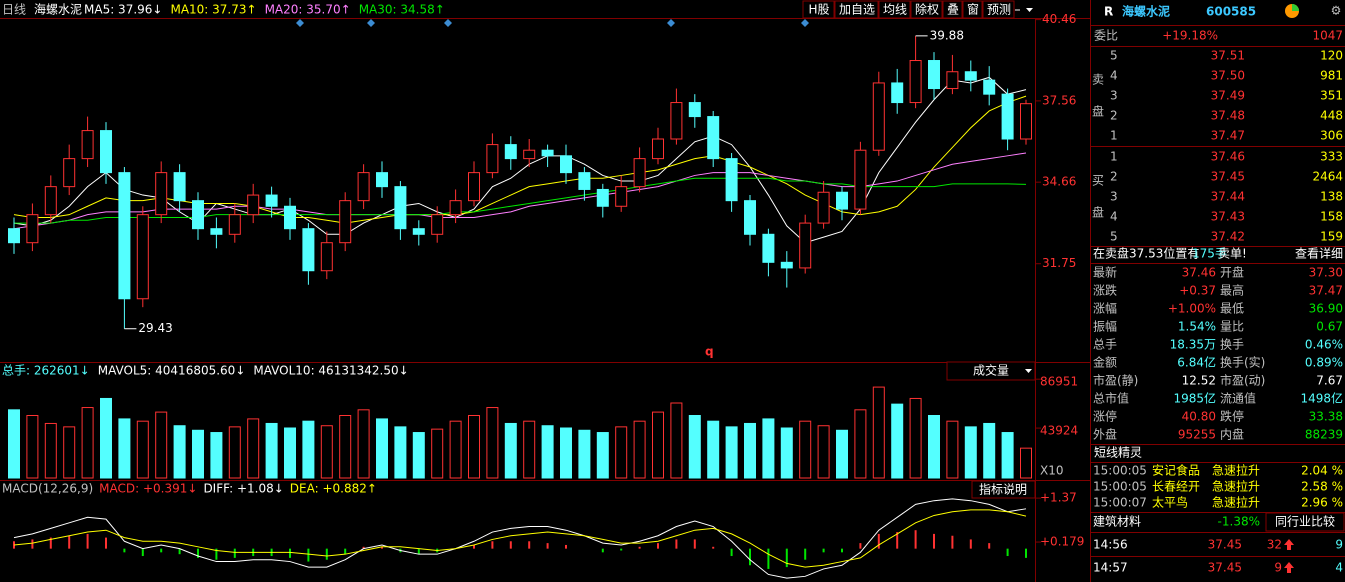 Image resolution: width=1345 pixels, height=582 pixels. I want to click on indicator-button, so click(1003, 489).